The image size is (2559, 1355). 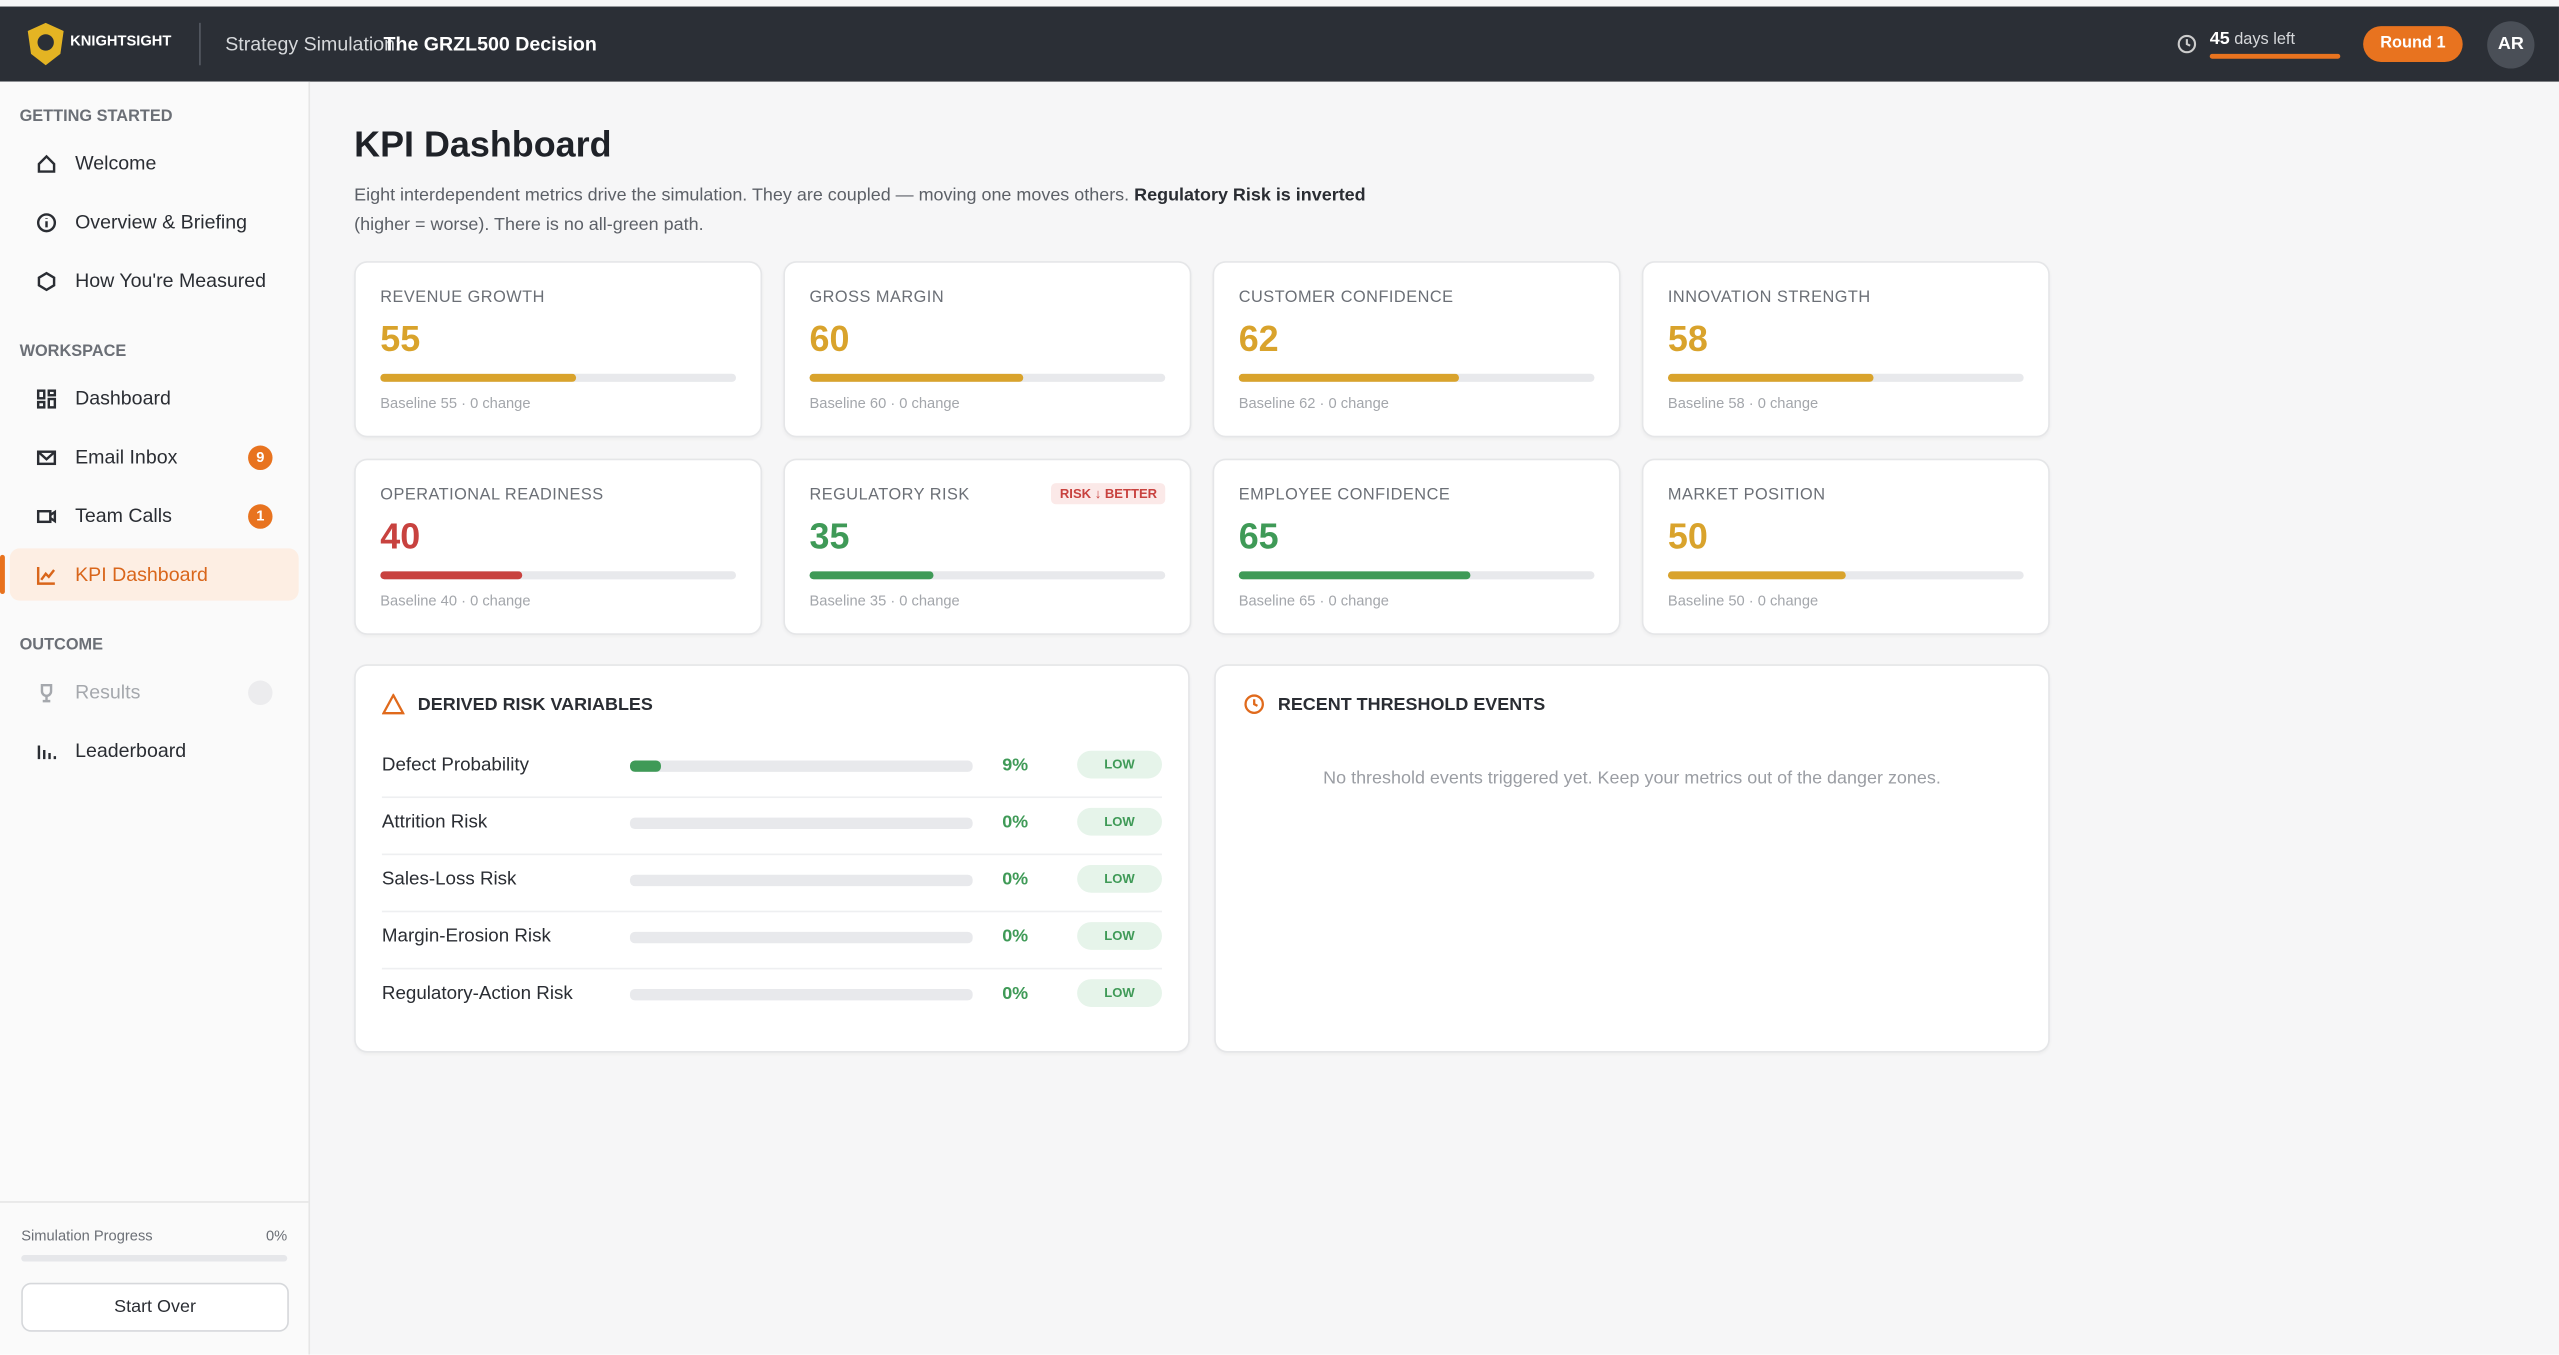 I want to click on nav-badge: 9, so click(x=260, y=458).